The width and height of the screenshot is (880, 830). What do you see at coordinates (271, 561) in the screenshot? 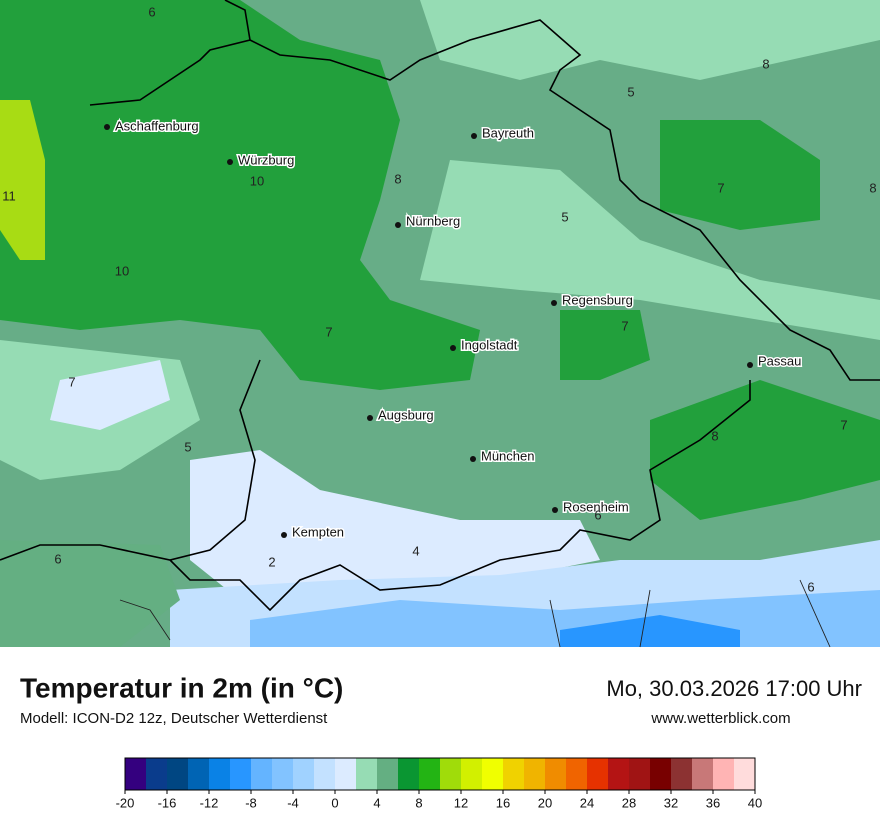
I see `isoline-label: 2` at bounding box center [271, 561].